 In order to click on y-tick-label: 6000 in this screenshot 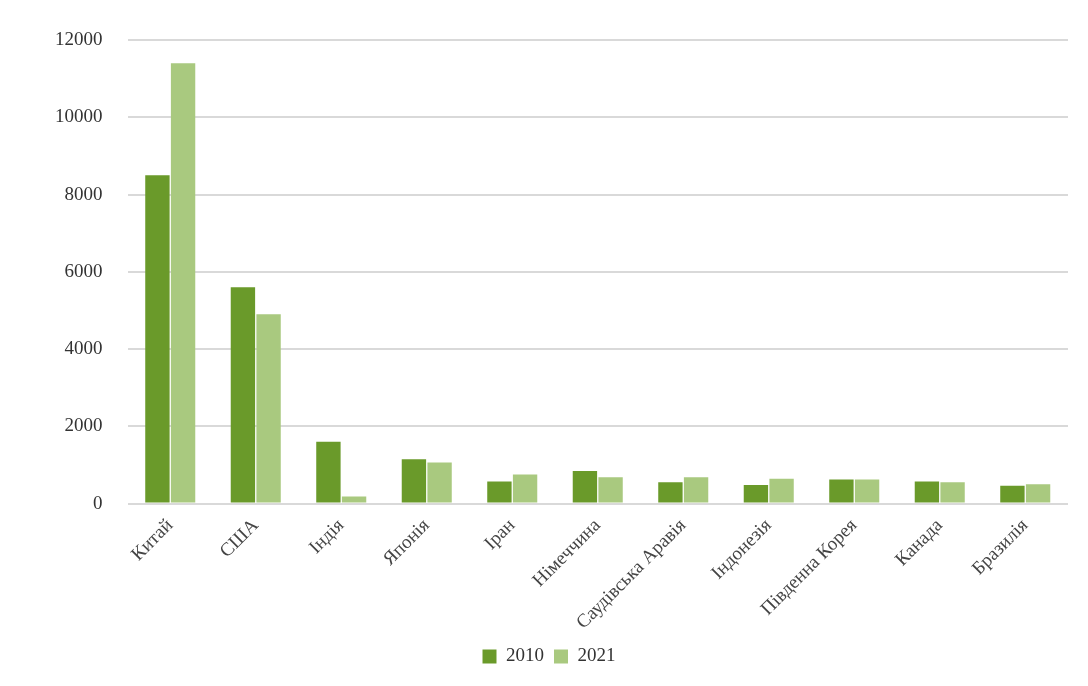, I will do `click(83, 270)`.